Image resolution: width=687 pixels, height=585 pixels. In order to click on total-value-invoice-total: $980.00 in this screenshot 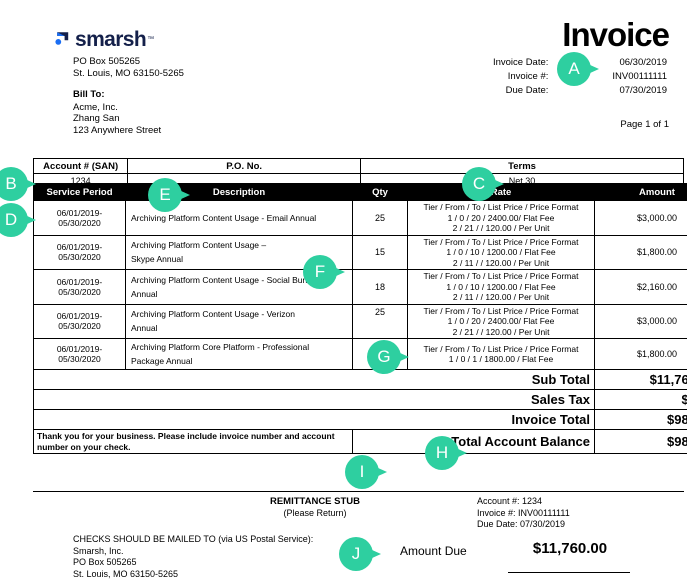, I will do `click(640, 419)`.